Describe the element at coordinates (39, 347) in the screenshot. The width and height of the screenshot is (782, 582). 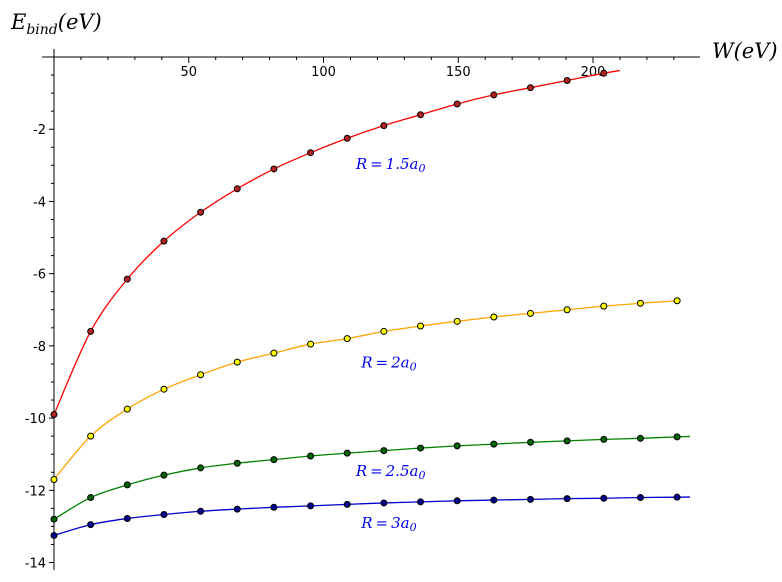
I see `y-tick-label: -8` at that location.